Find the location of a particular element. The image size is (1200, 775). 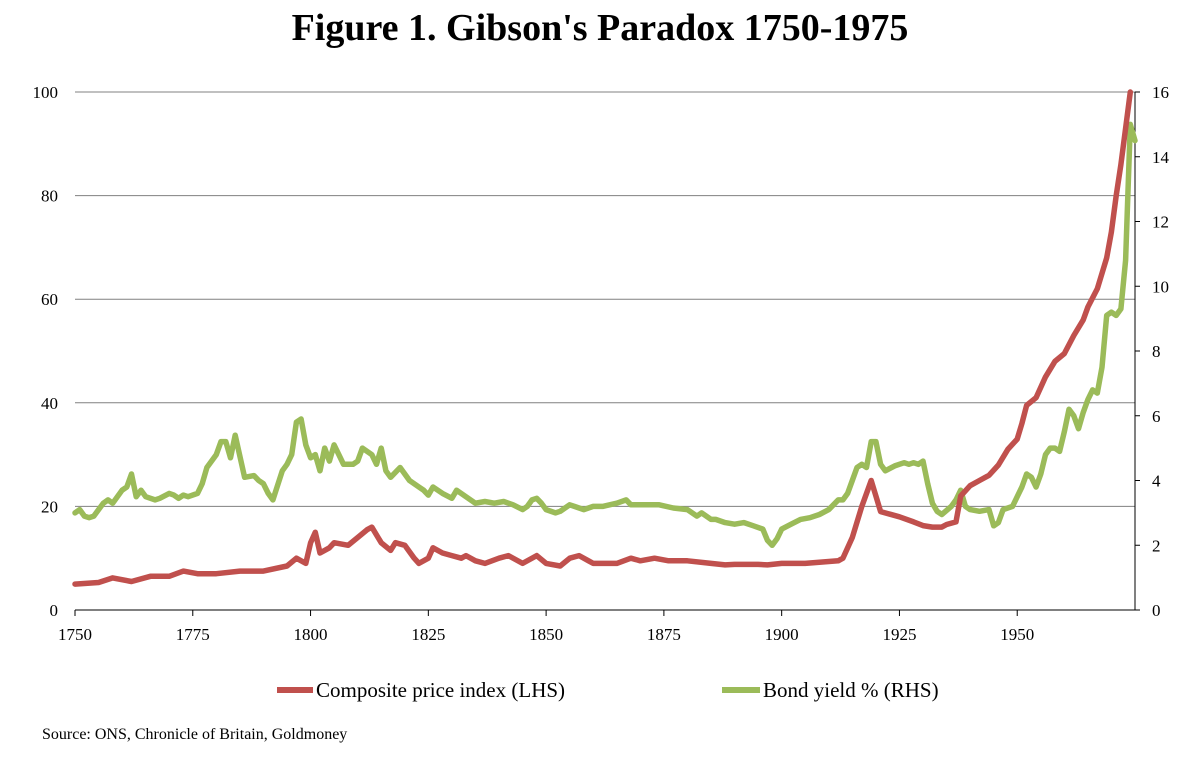

chart-title: Figure 1. Gibson's Paradox 1750-1975 is located at coordinates (600, 28).